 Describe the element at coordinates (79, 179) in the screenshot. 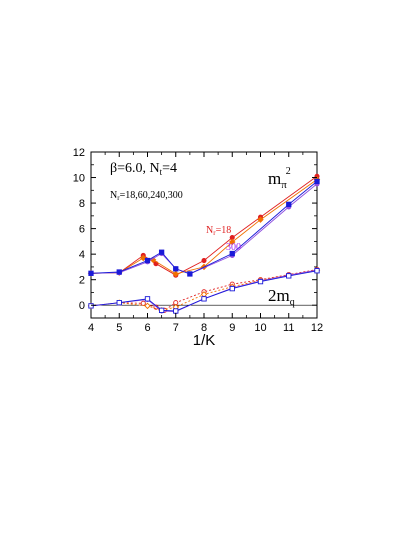

I see `y-tick-label: 10` at that location.